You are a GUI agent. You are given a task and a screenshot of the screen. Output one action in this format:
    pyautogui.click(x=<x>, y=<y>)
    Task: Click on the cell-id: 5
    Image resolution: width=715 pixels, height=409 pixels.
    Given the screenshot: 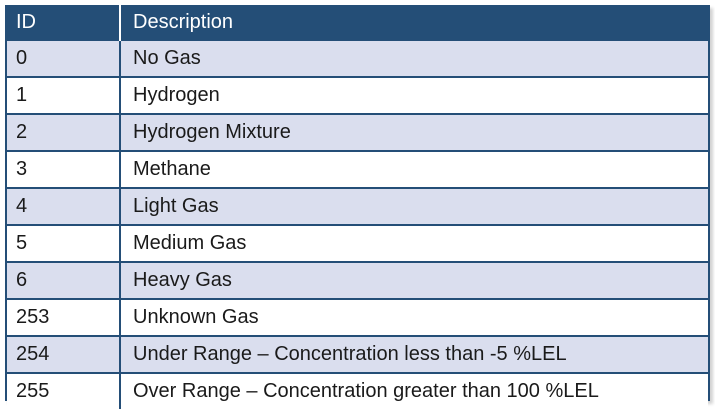 What is the action you would take?
    pyautogui.click(x=63, y=243)
    